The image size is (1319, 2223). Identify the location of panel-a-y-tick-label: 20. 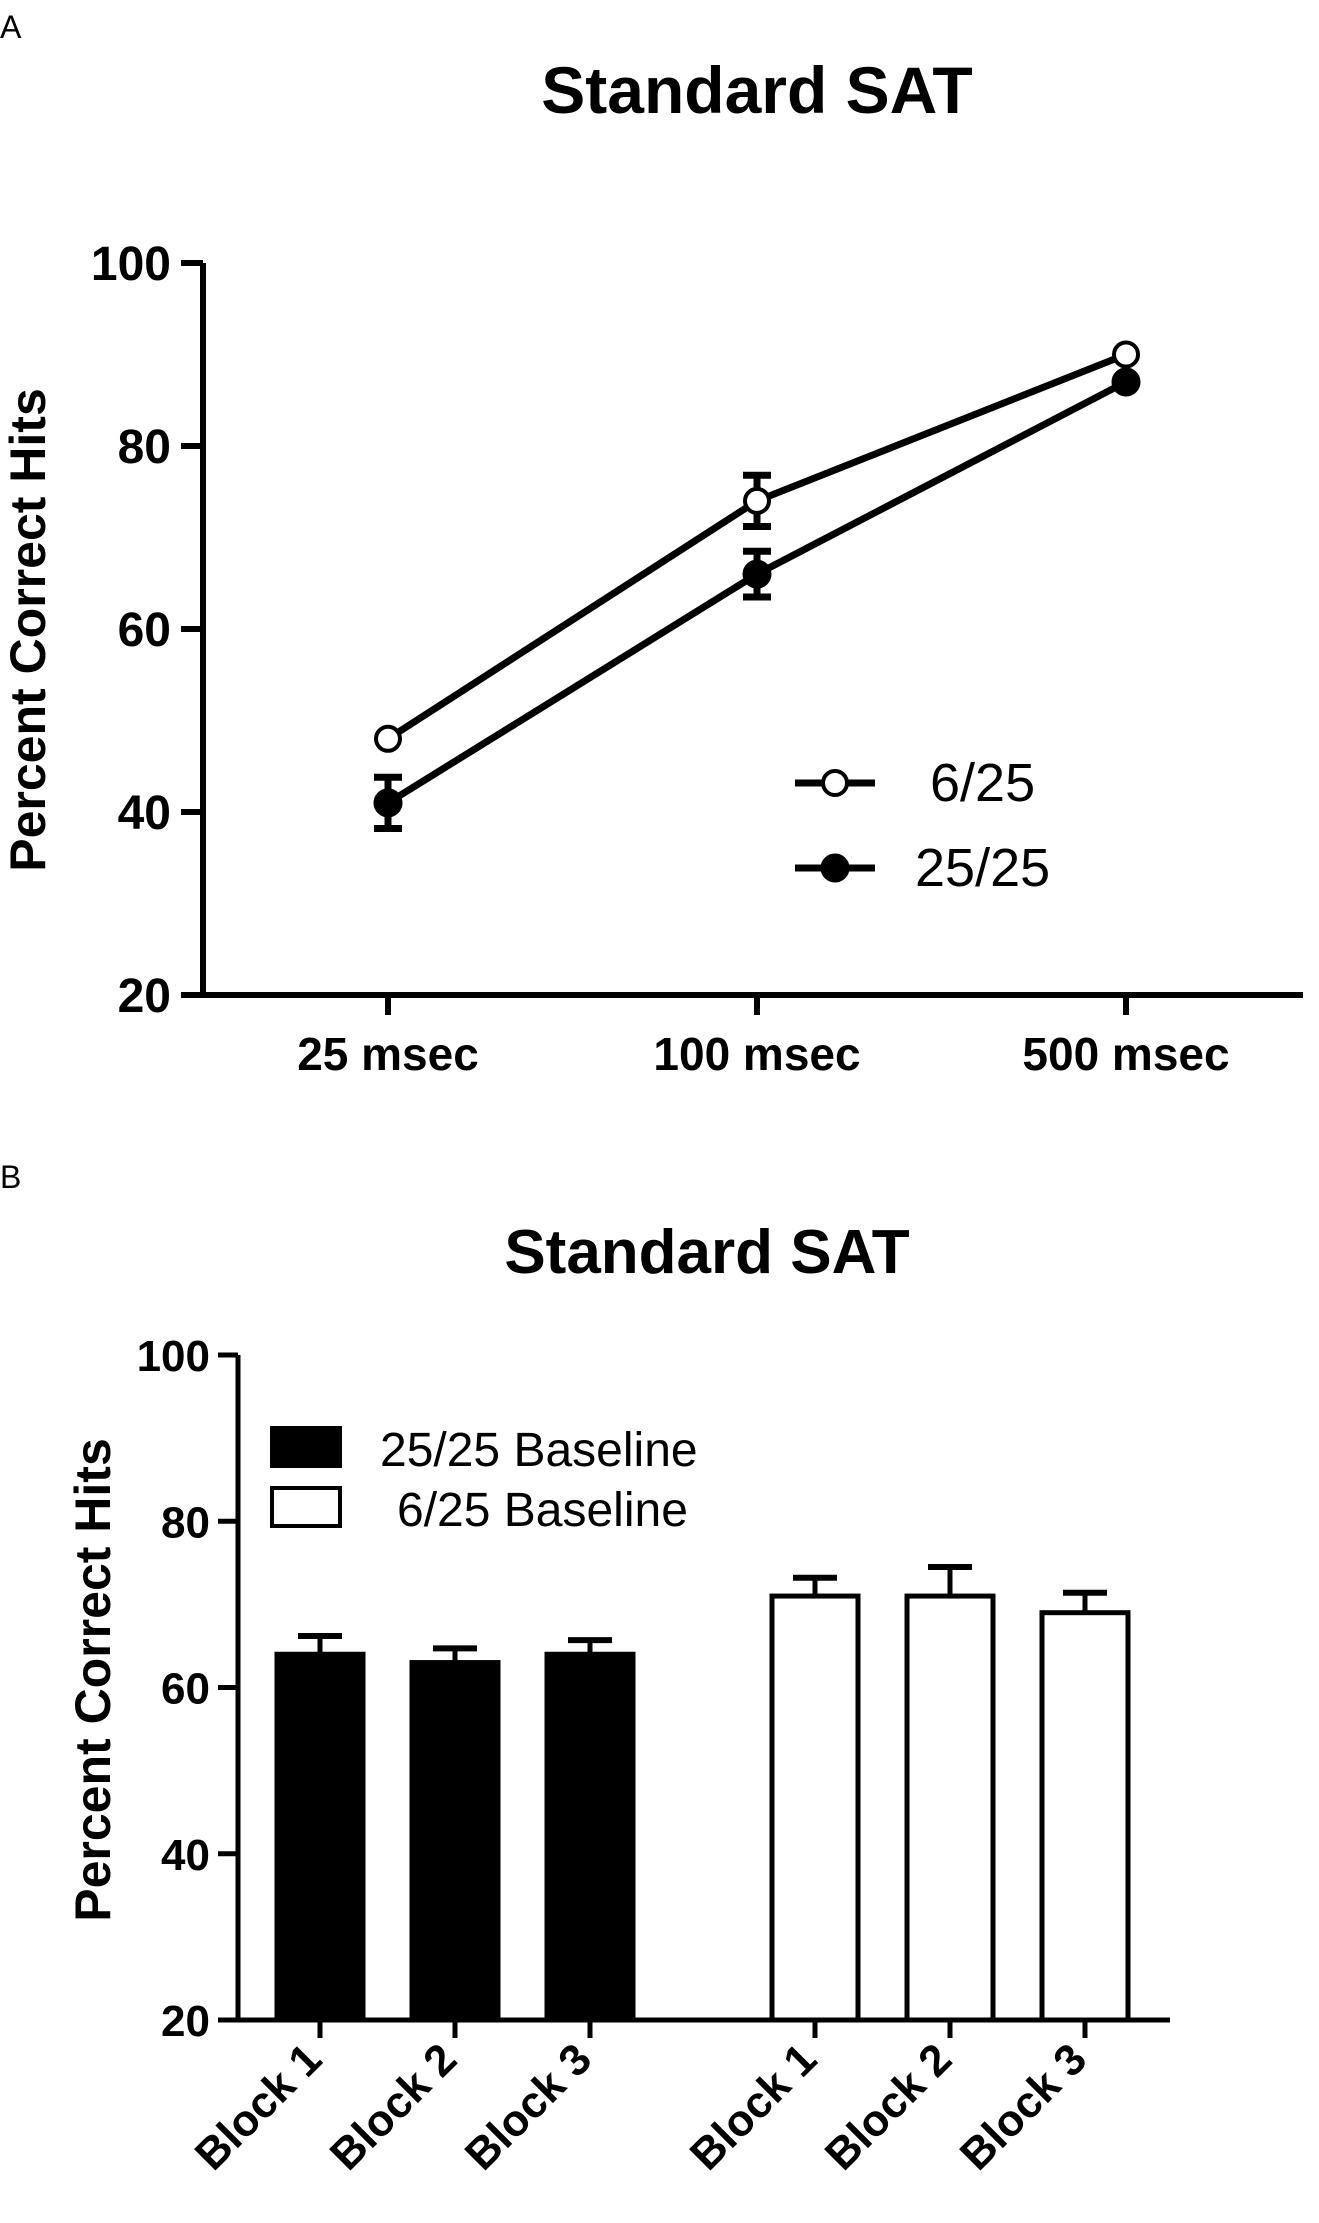
(144, 996).